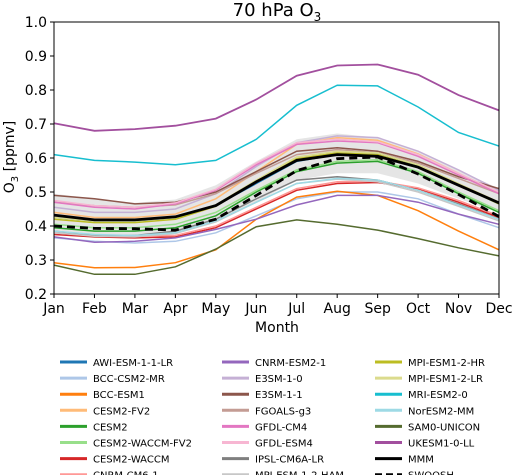 This screenshot has width=513, height=475. Describe the element at coordinates (121, 411) in the screenshot. I see `legend-label-3: CESM2-FV2` at that location.